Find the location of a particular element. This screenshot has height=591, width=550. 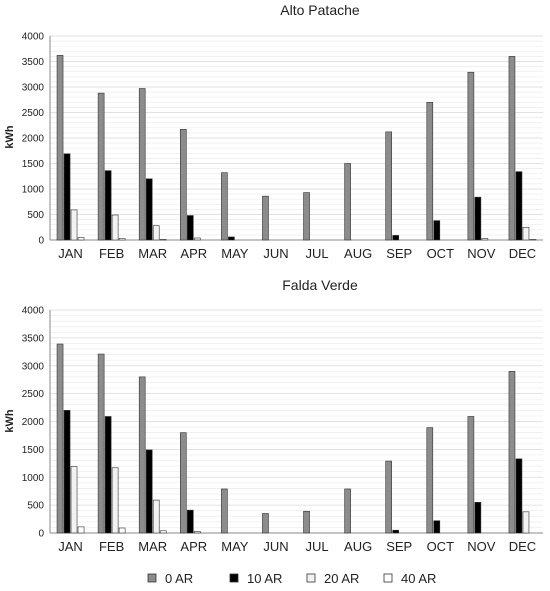

bar-dec-0-ar is located at coordinates (512, 148).